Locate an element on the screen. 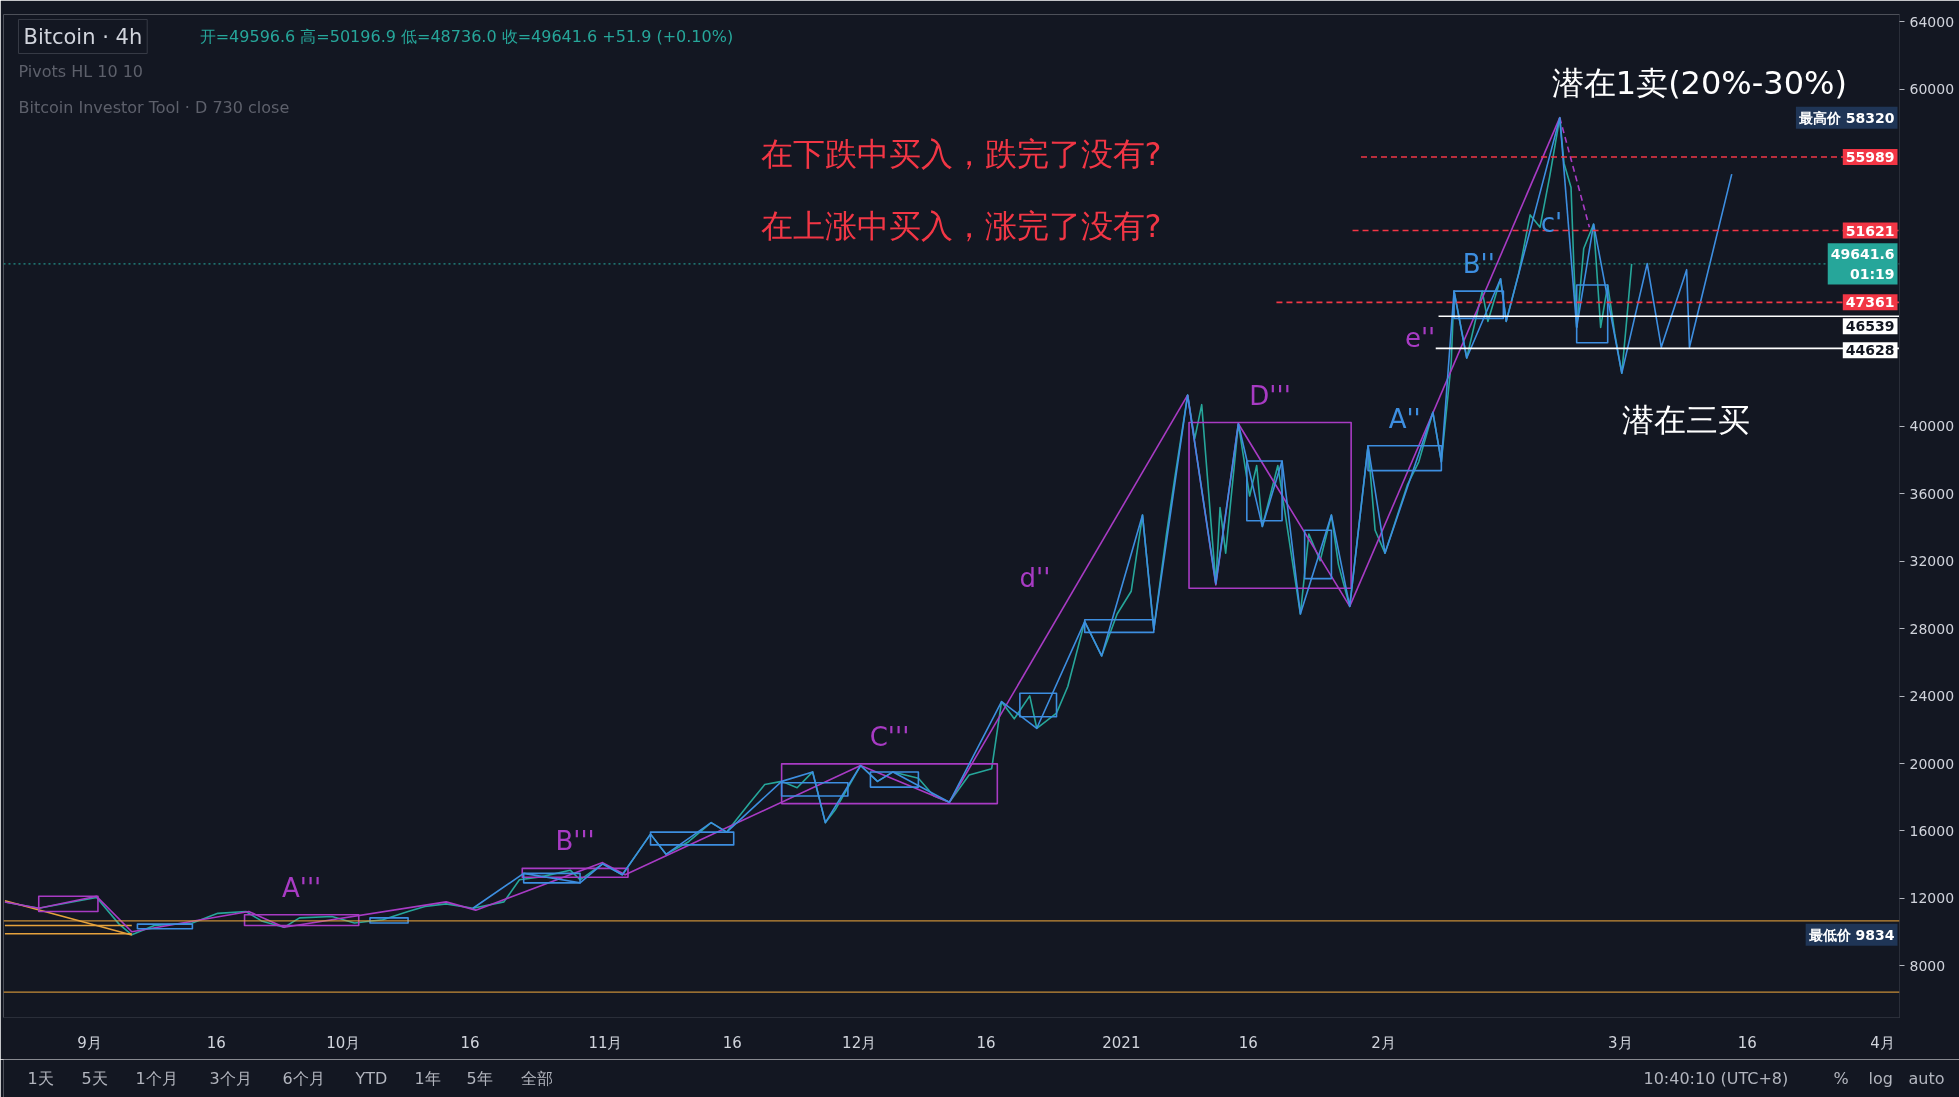  series-label: A'' is located at coordinates (1404, 418).